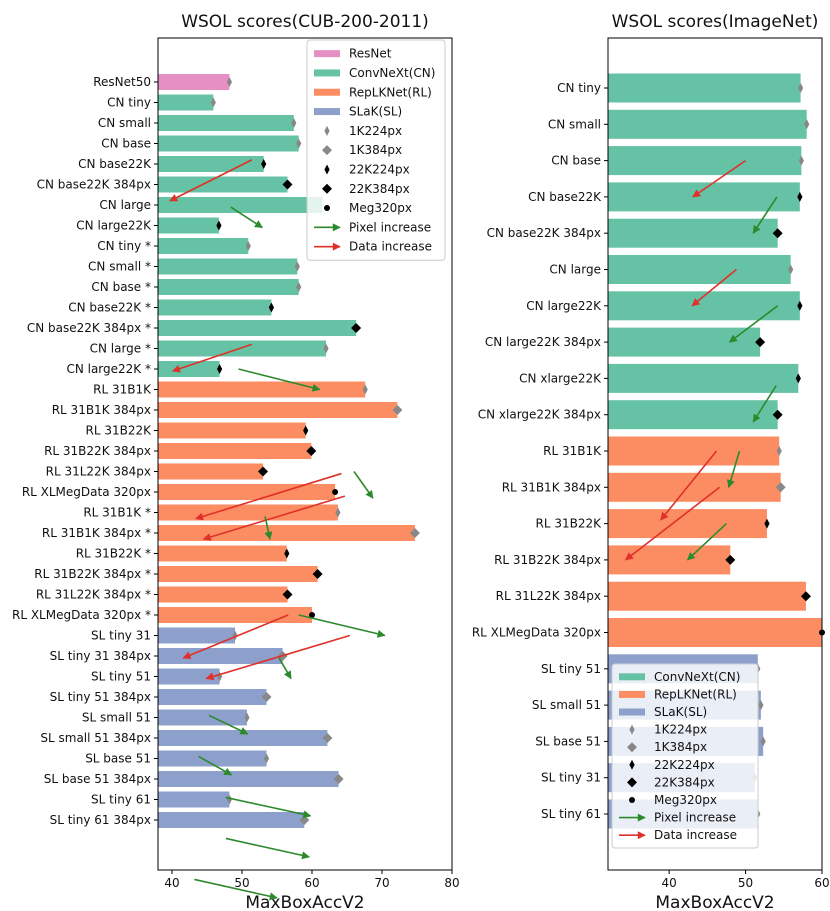 The image size is (830, 911). What do you see at coordinates (707, 596) in the screenshot?
I see `bar-rl-31l22k-384px` at bounding box center [707, 596].